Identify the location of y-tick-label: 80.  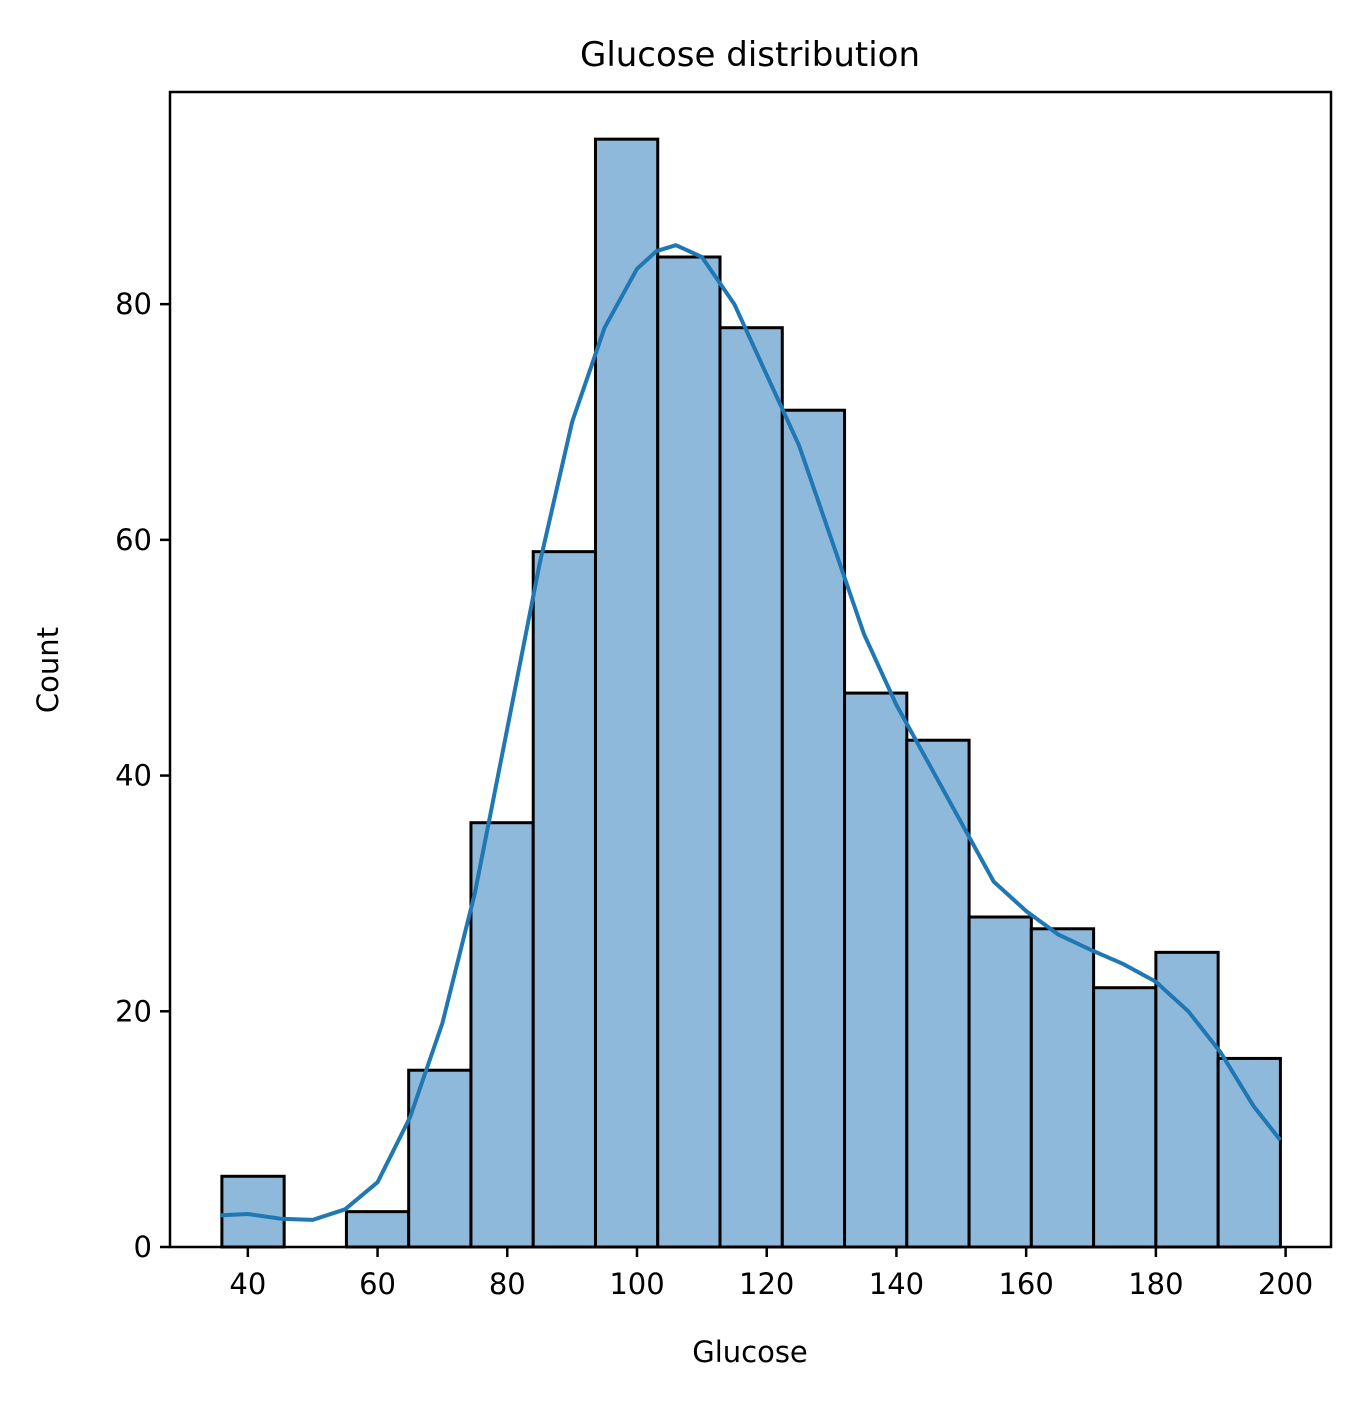
(133, 304).